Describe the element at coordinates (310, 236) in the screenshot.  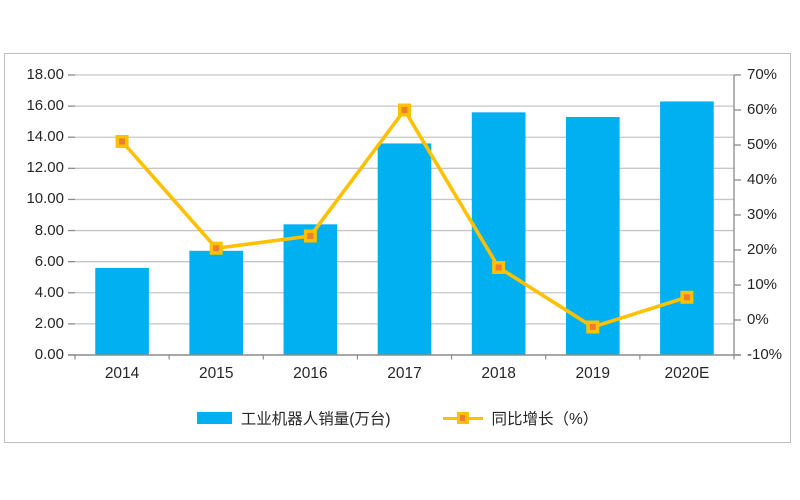
I see `marker-center-2016` at that location.